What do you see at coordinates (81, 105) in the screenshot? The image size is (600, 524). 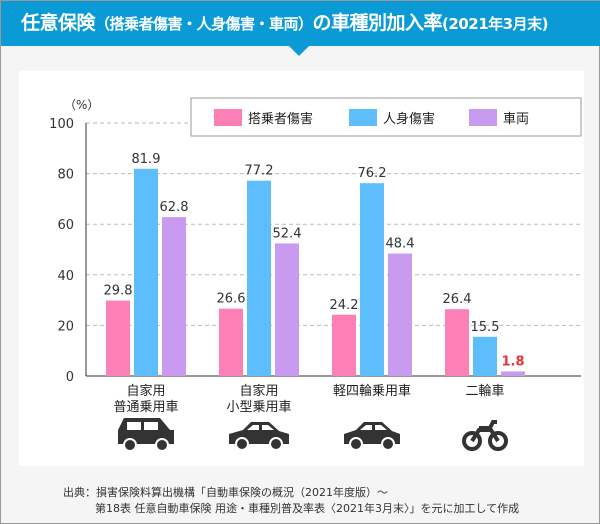 I see `y-axis-unit: （%）` at bounding box center [81, 105].